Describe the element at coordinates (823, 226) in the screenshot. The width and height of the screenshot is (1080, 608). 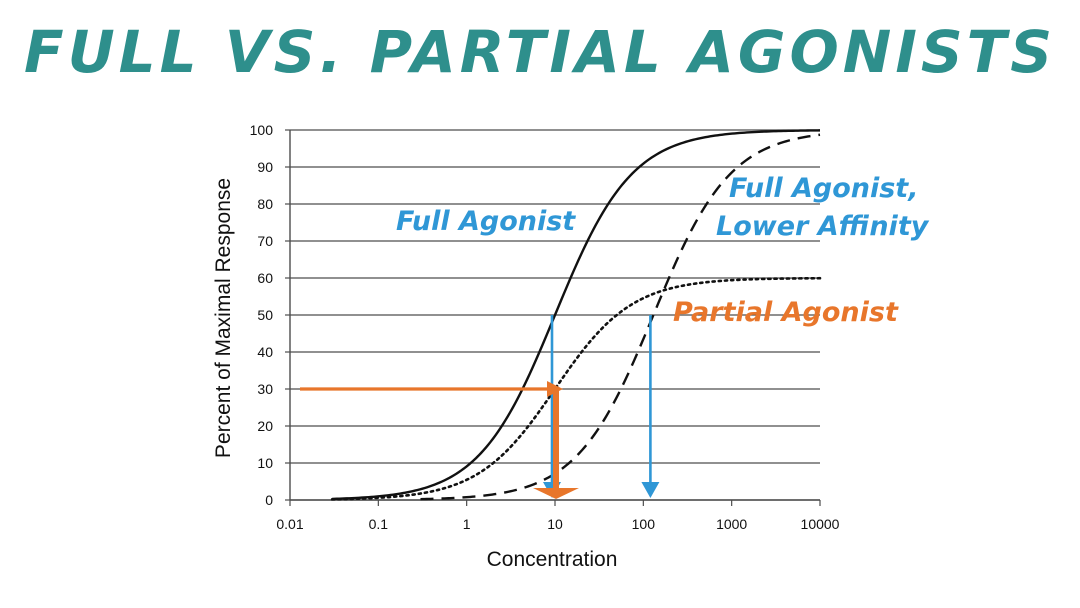
I see `label-full-agonist-lower-affinity-line2: Lower Affinity` at that location.